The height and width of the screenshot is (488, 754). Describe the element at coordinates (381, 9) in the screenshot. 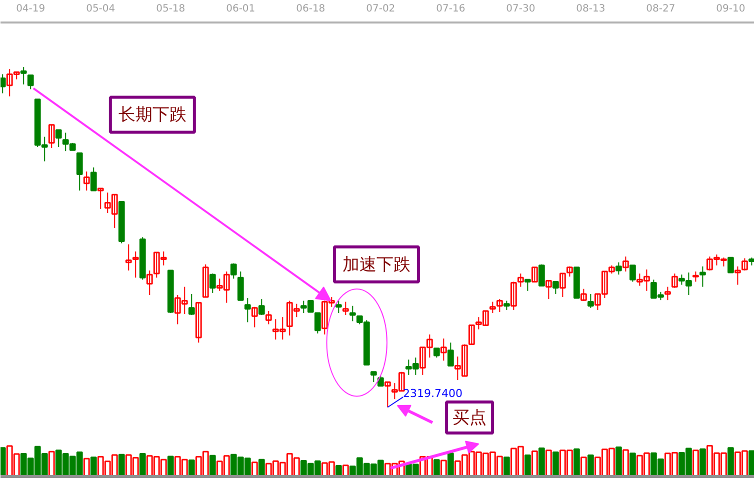

I see `x-tick-label: 07-02` at that location.